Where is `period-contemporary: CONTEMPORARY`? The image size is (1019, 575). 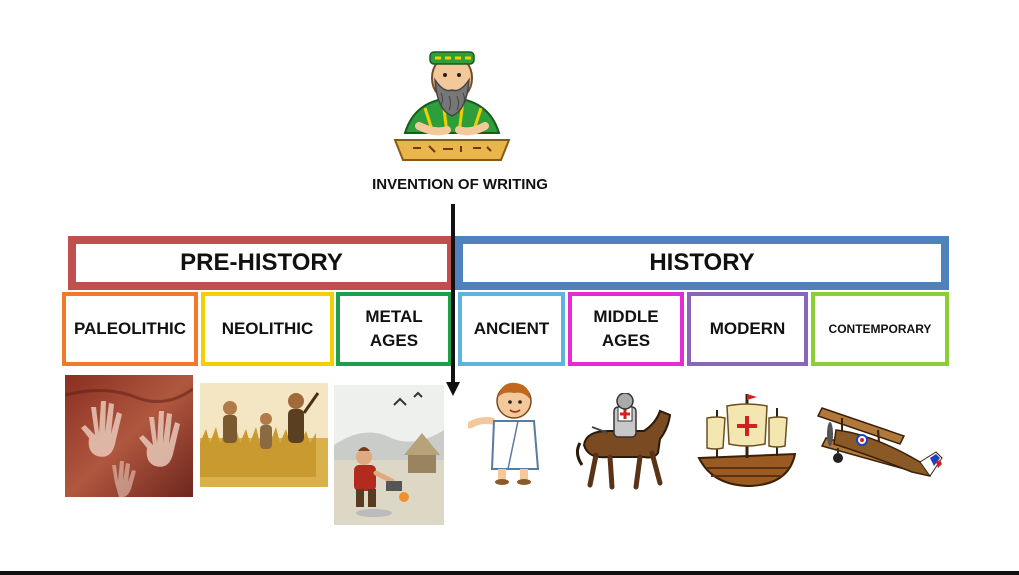 period-contemporary: CONTEMPORARY is located at coordinates (880, 329).